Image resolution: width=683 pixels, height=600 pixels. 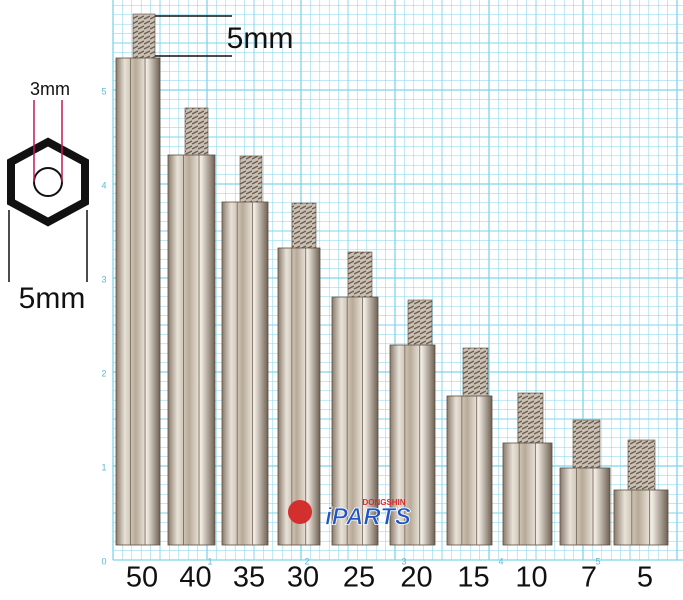 What do you see at coordinates (368, 516) in the screenshot?
I see `logo-main: iPARTS` at bounding box center [368, 516].